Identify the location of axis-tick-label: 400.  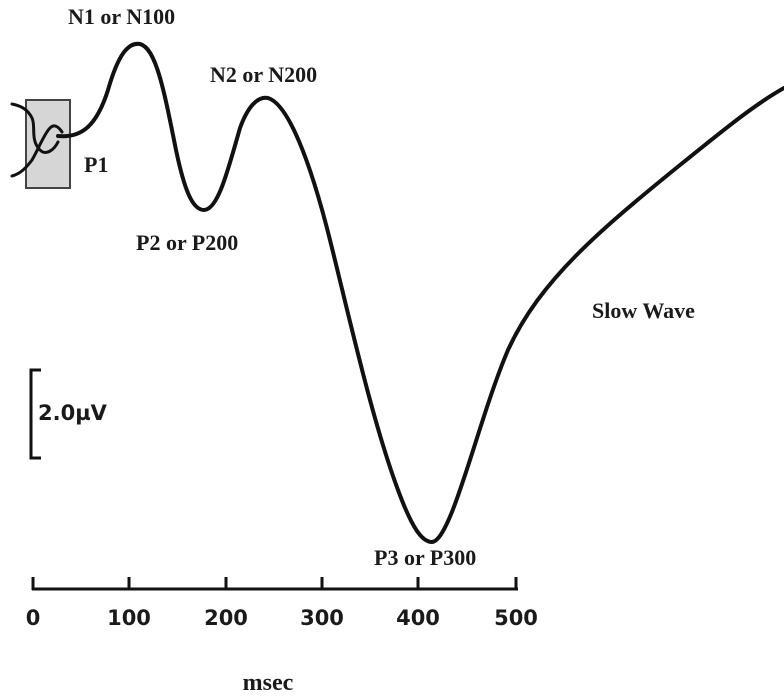
(418, 618).